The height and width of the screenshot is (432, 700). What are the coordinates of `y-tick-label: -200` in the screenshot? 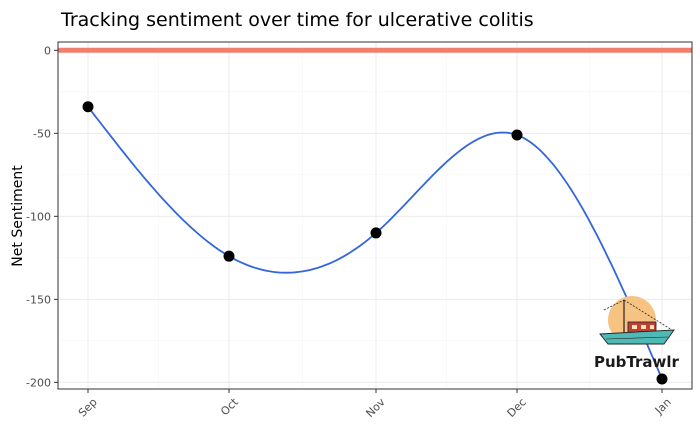 It's located at (38, 382).